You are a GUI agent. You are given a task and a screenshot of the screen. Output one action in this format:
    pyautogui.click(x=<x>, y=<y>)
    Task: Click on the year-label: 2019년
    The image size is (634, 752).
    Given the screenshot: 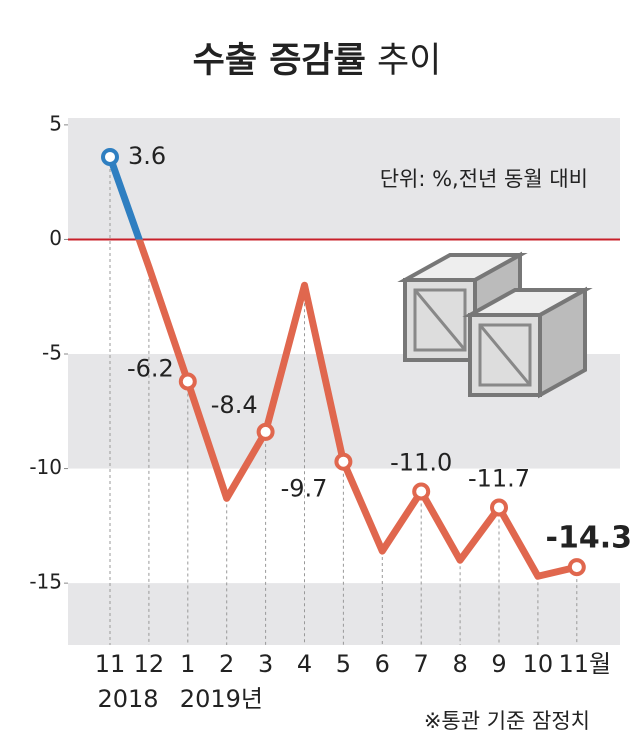 What is the action you would take?
    pyautogui.click(x=221, y=699)
    